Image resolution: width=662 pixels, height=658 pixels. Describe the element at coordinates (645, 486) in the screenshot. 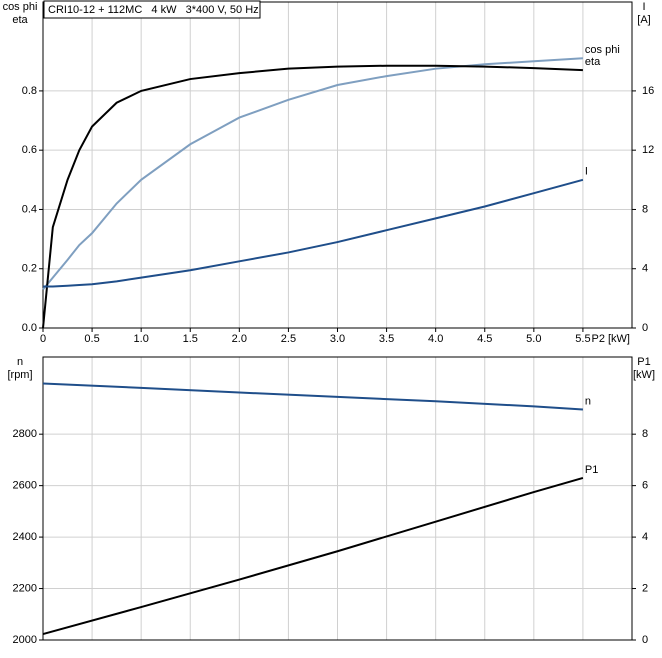

I see `y2-tick-label: 6` at that location.